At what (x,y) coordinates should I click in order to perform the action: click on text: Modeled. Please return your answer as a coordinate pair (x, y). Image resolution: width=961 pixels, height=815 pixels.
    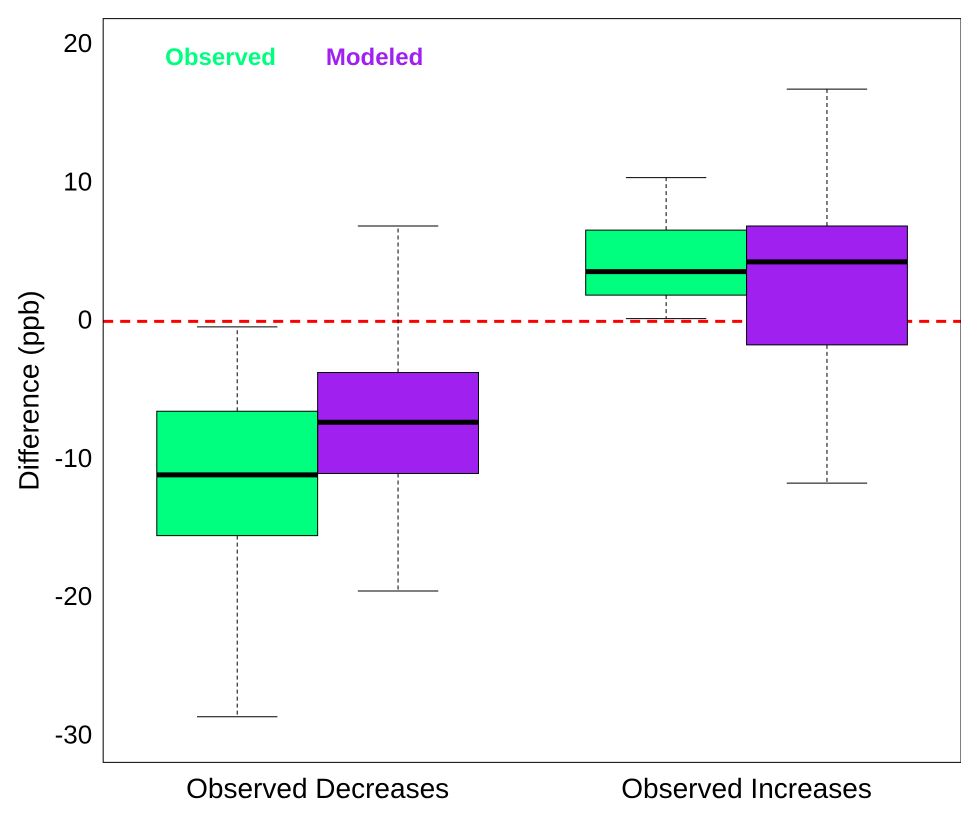
    Looking at the image, I should click on (375, 58).